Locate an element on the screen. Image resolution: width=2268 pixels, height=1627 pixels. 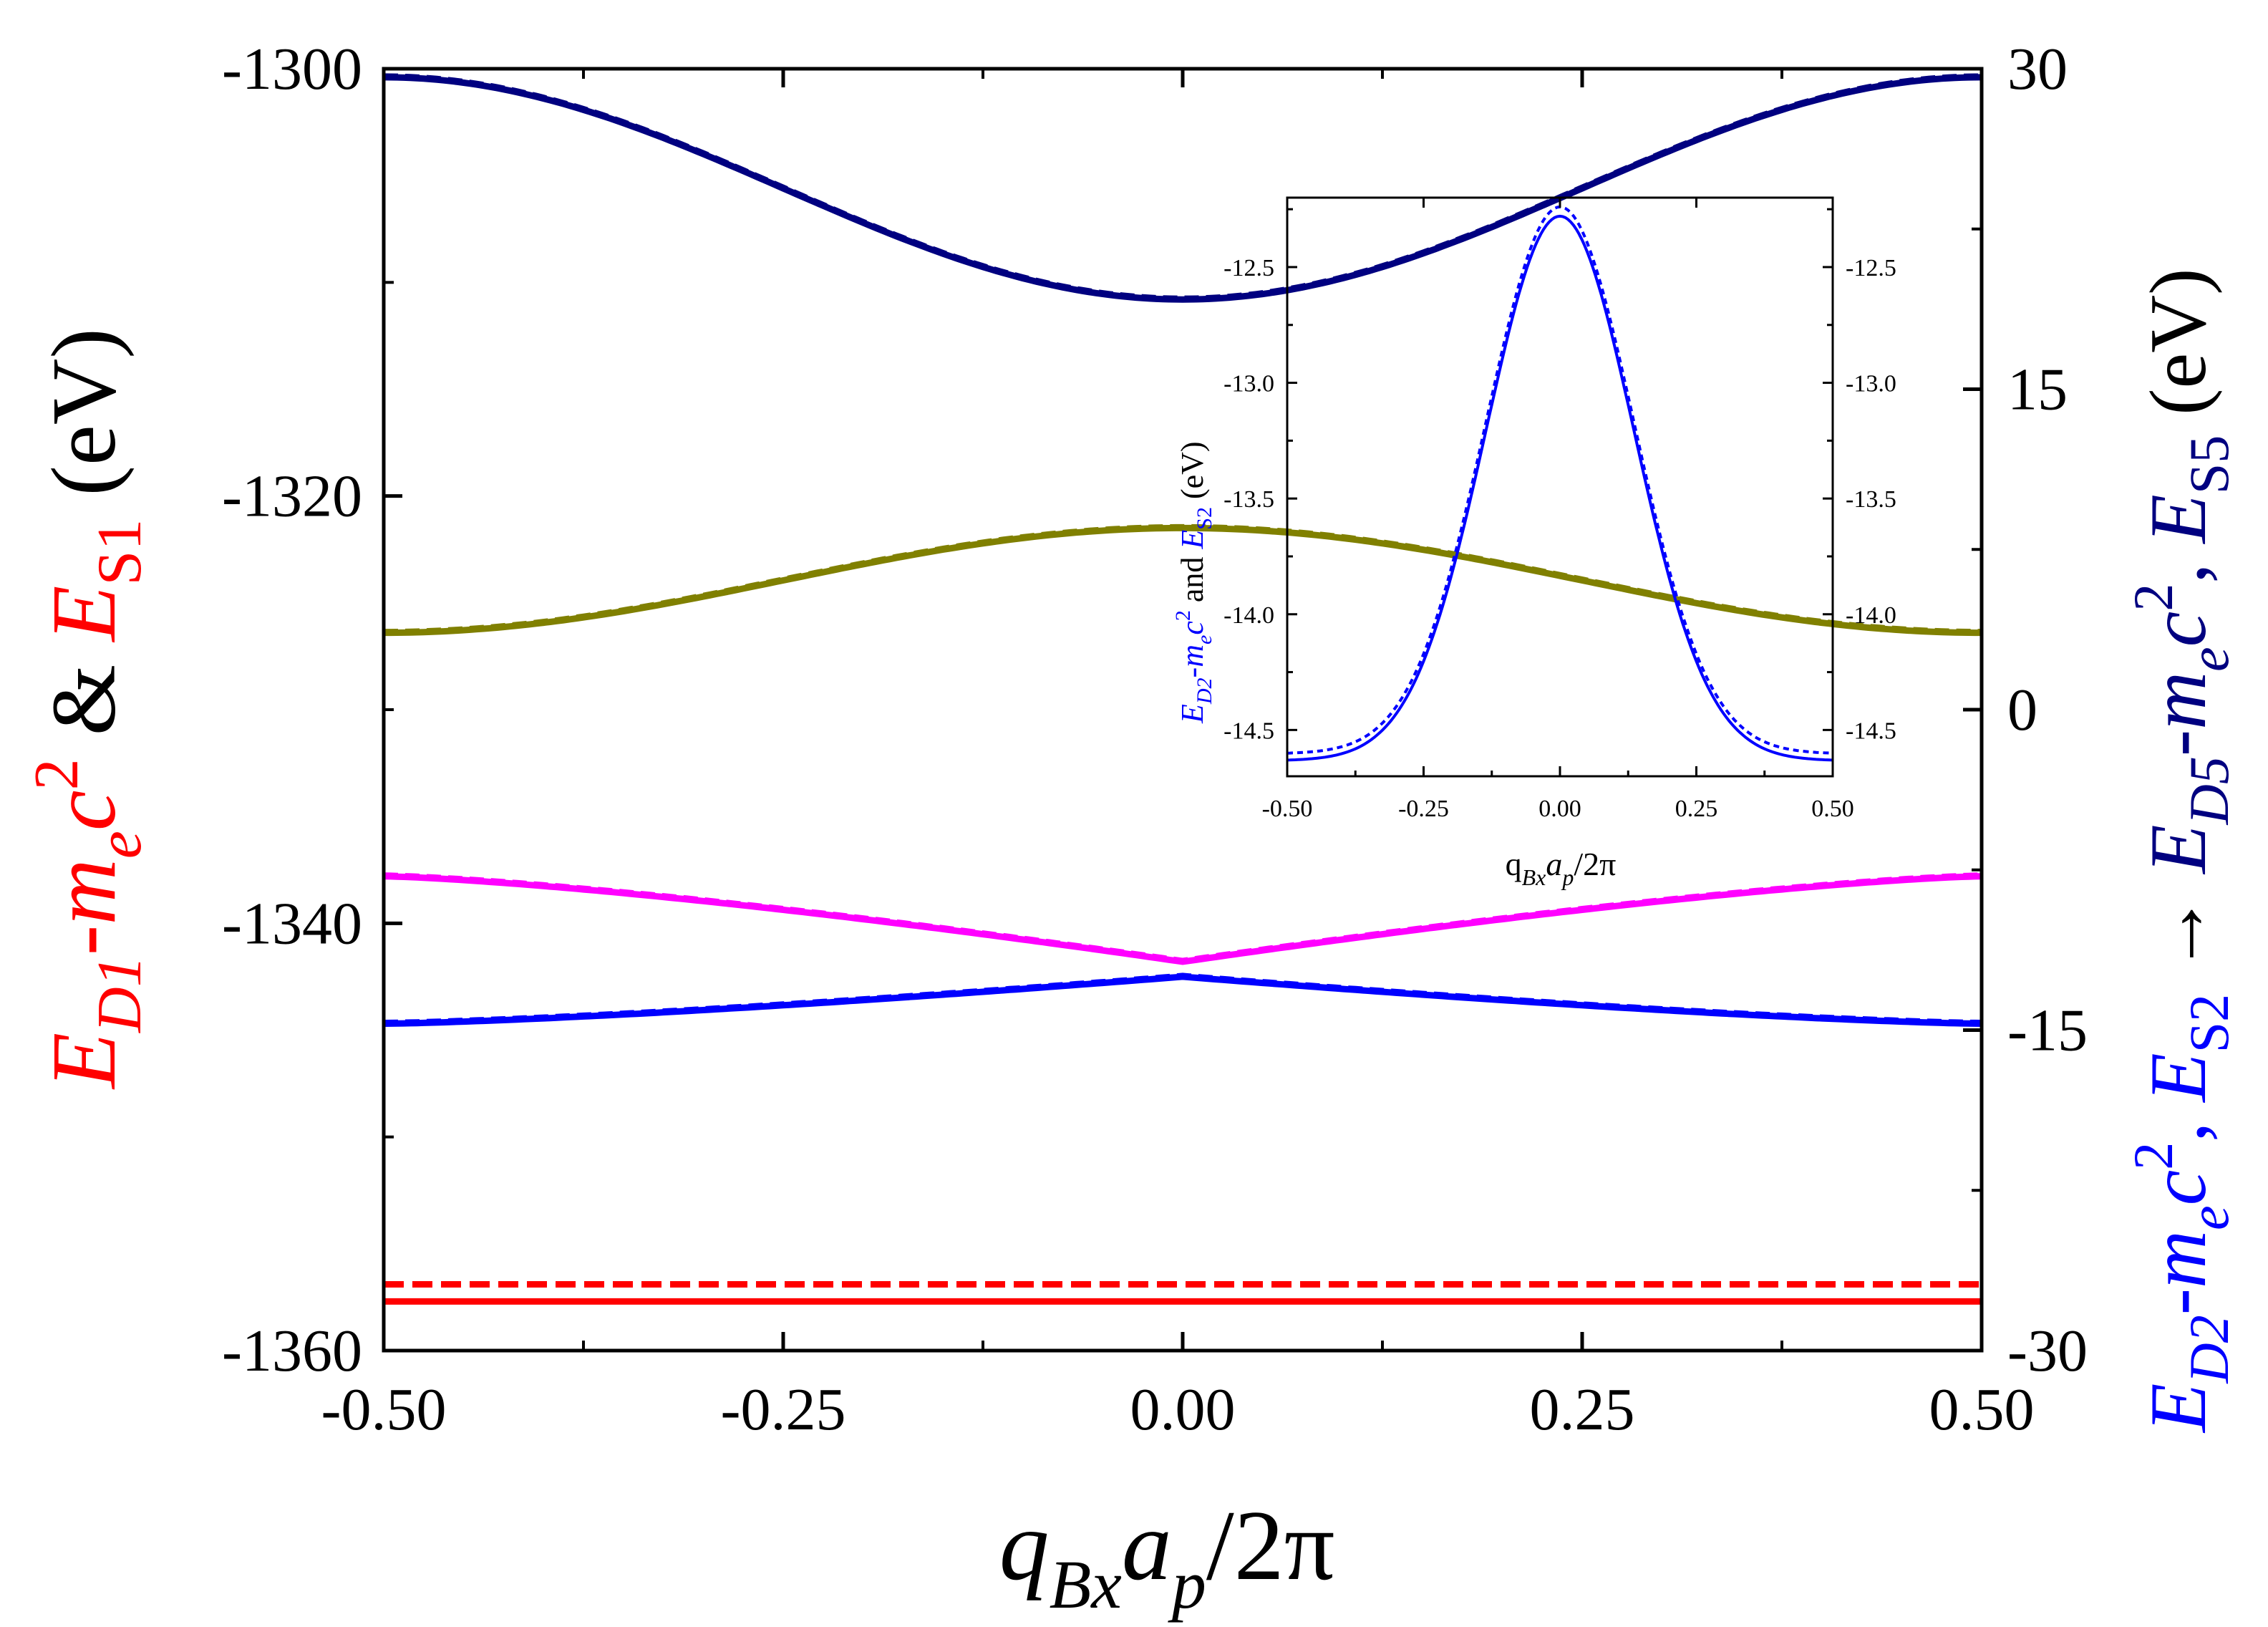
inset-y-tick-label-left: -14.0 is located at coordinates (1248, 615).